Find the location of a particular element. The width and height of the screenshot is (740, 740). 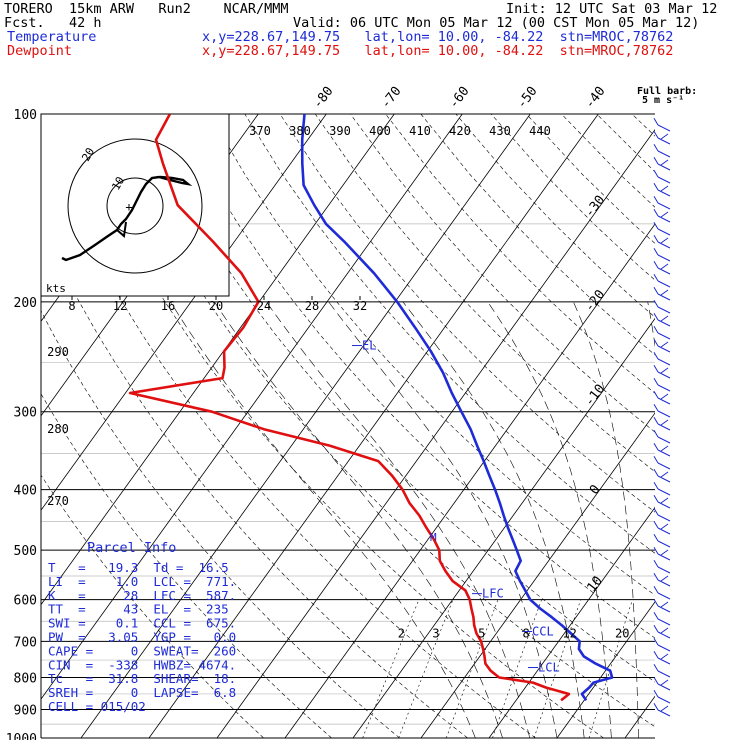

pressure-tick-label: 500 is located at coordinates (25, 551).